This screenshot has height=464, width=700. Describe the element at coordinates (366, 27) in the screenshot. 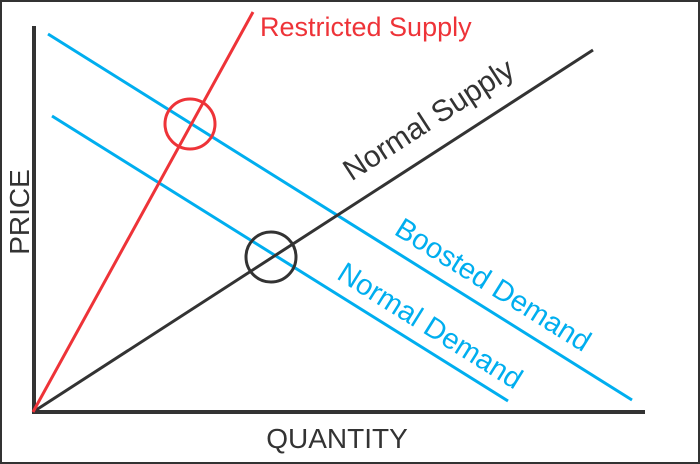

I see `restricted-supply-label: Restricted Supply` at that location.